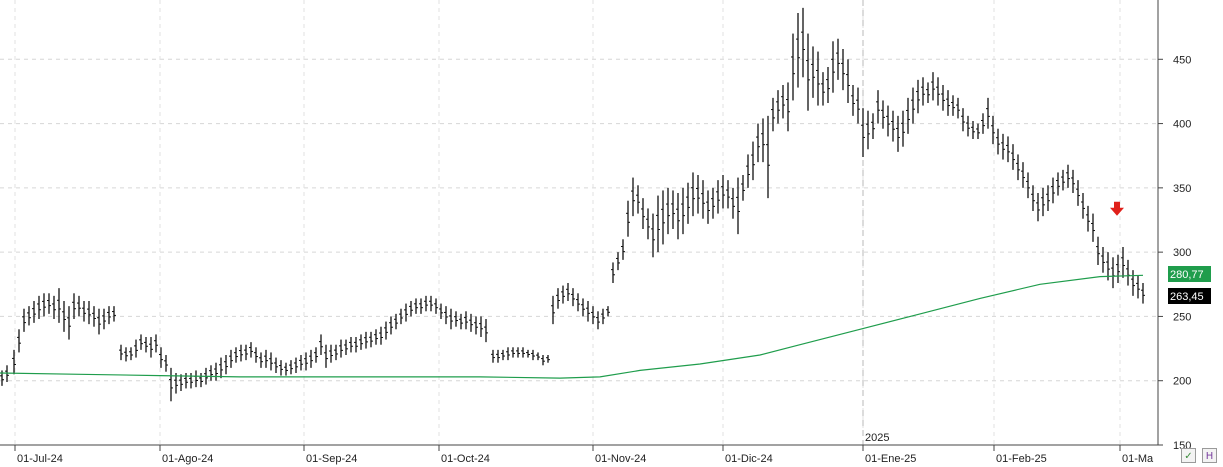 Image resolution: width=1223 pixels, height=467 pixels. What do you see at coordinates (1138, 459) in the screenshot?
I see `x-tick-label: 01-Ma` at bounding box center [1138, 459].